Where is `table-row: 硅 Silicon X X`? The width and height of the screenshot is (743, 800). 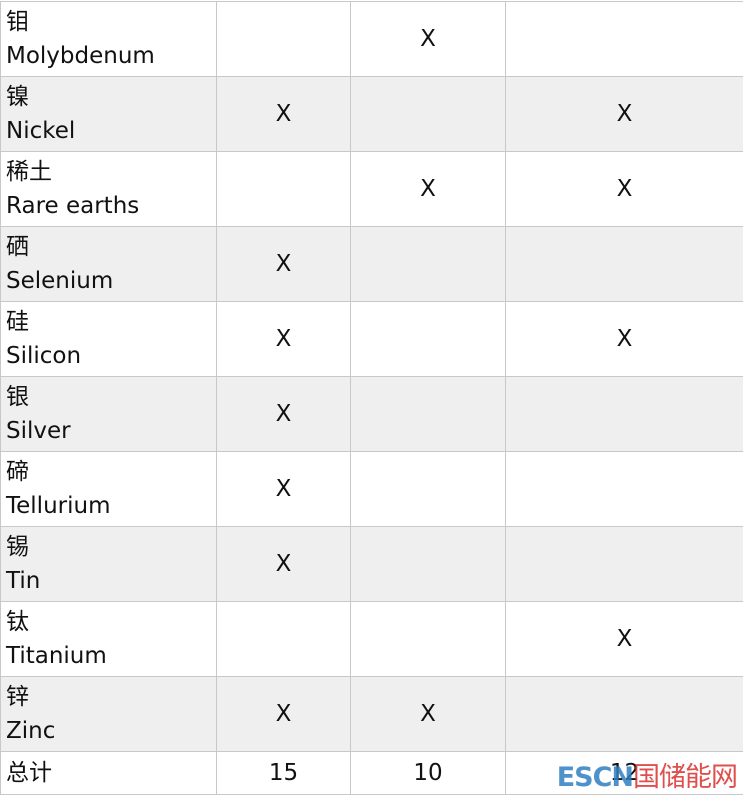 table-row: 硅 Silicon X X is located at coordinates (371, 339).